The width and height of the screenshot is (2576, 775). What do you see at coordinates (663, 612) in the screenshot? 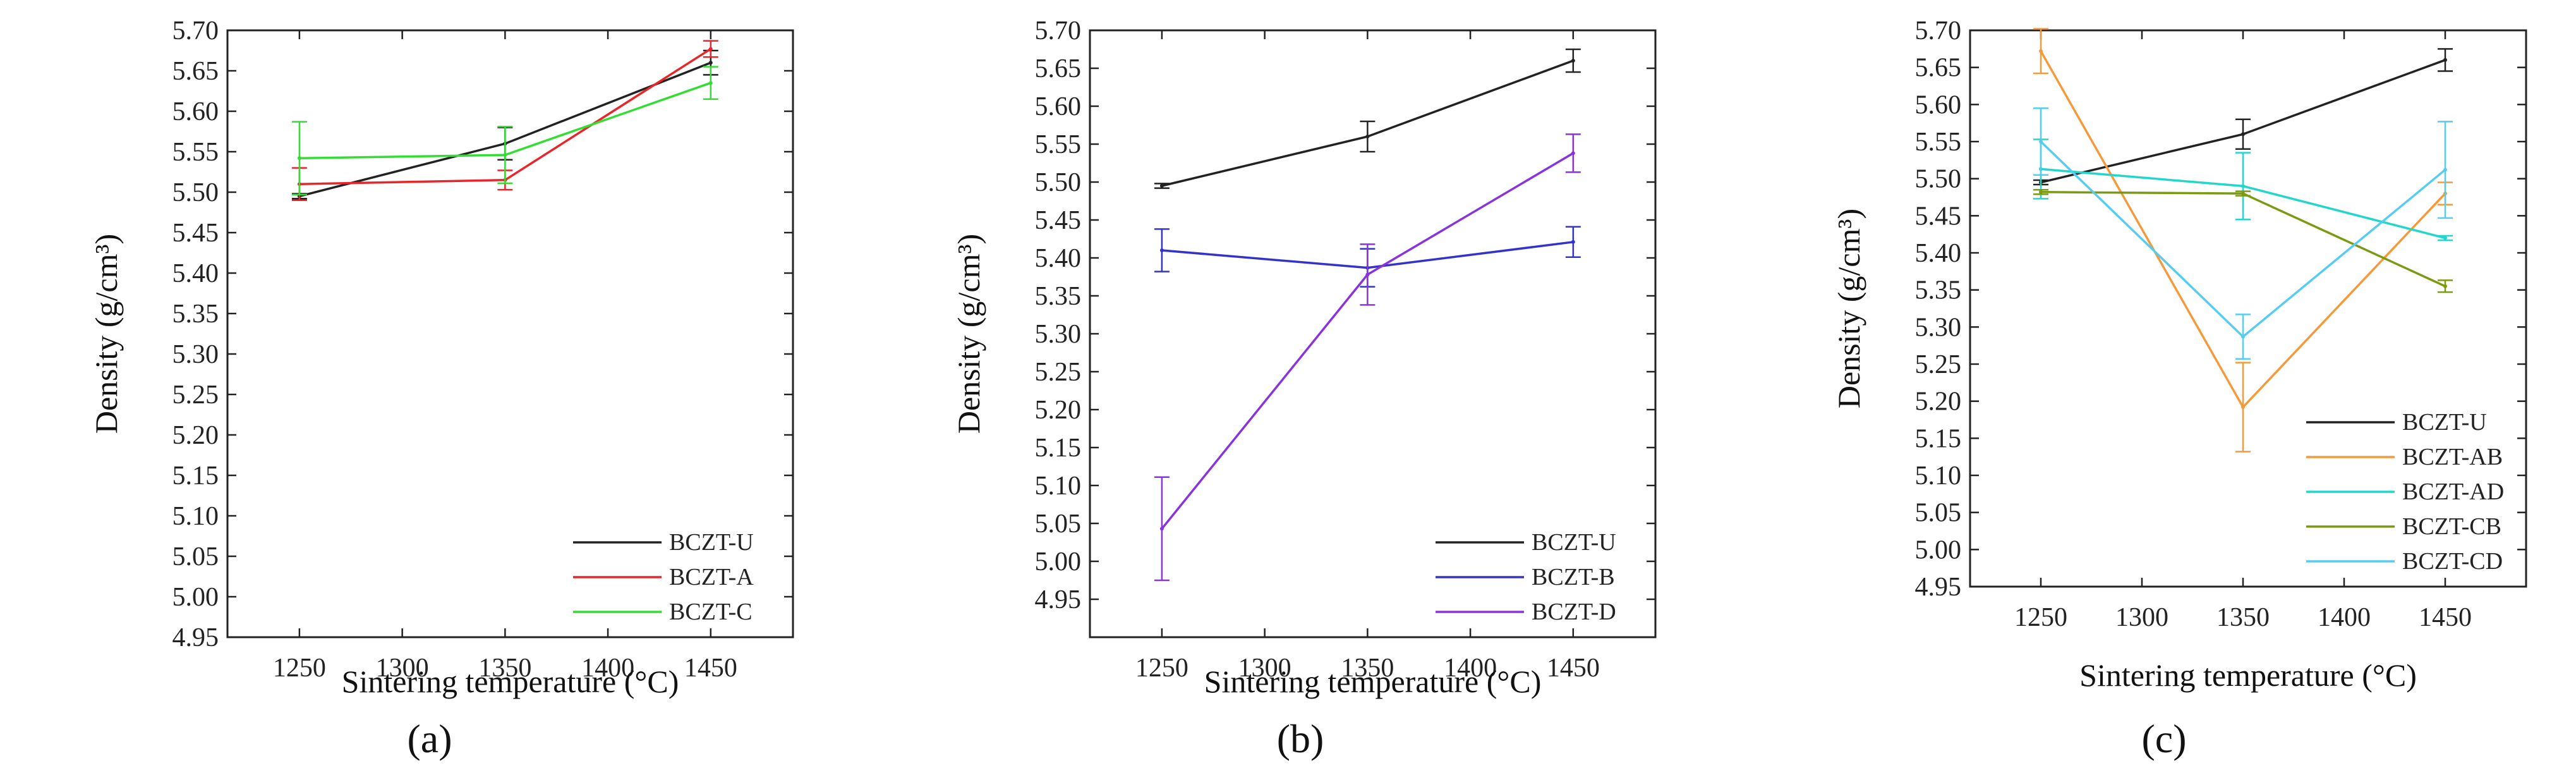
I see `legend-item-bczt-c: BCZT-C` at bounding box center [663, 612].